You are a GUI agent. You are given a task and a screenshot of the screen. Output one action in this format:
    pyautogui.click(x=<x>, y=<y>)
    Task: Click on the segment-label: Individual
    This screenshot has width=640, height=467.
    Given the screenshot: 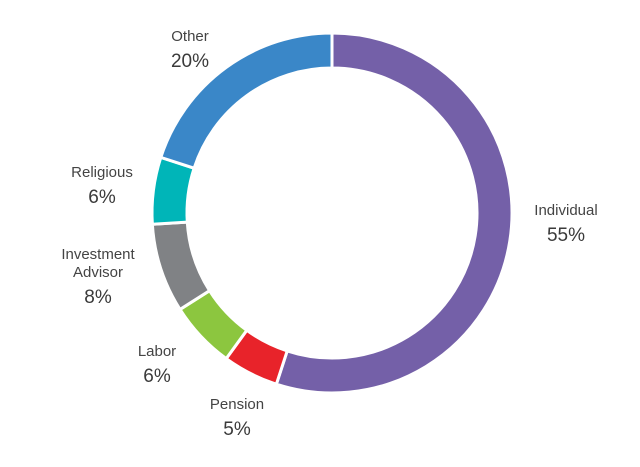 What is the action you would take?
    pyautogui.click(x=565, y=210)
    